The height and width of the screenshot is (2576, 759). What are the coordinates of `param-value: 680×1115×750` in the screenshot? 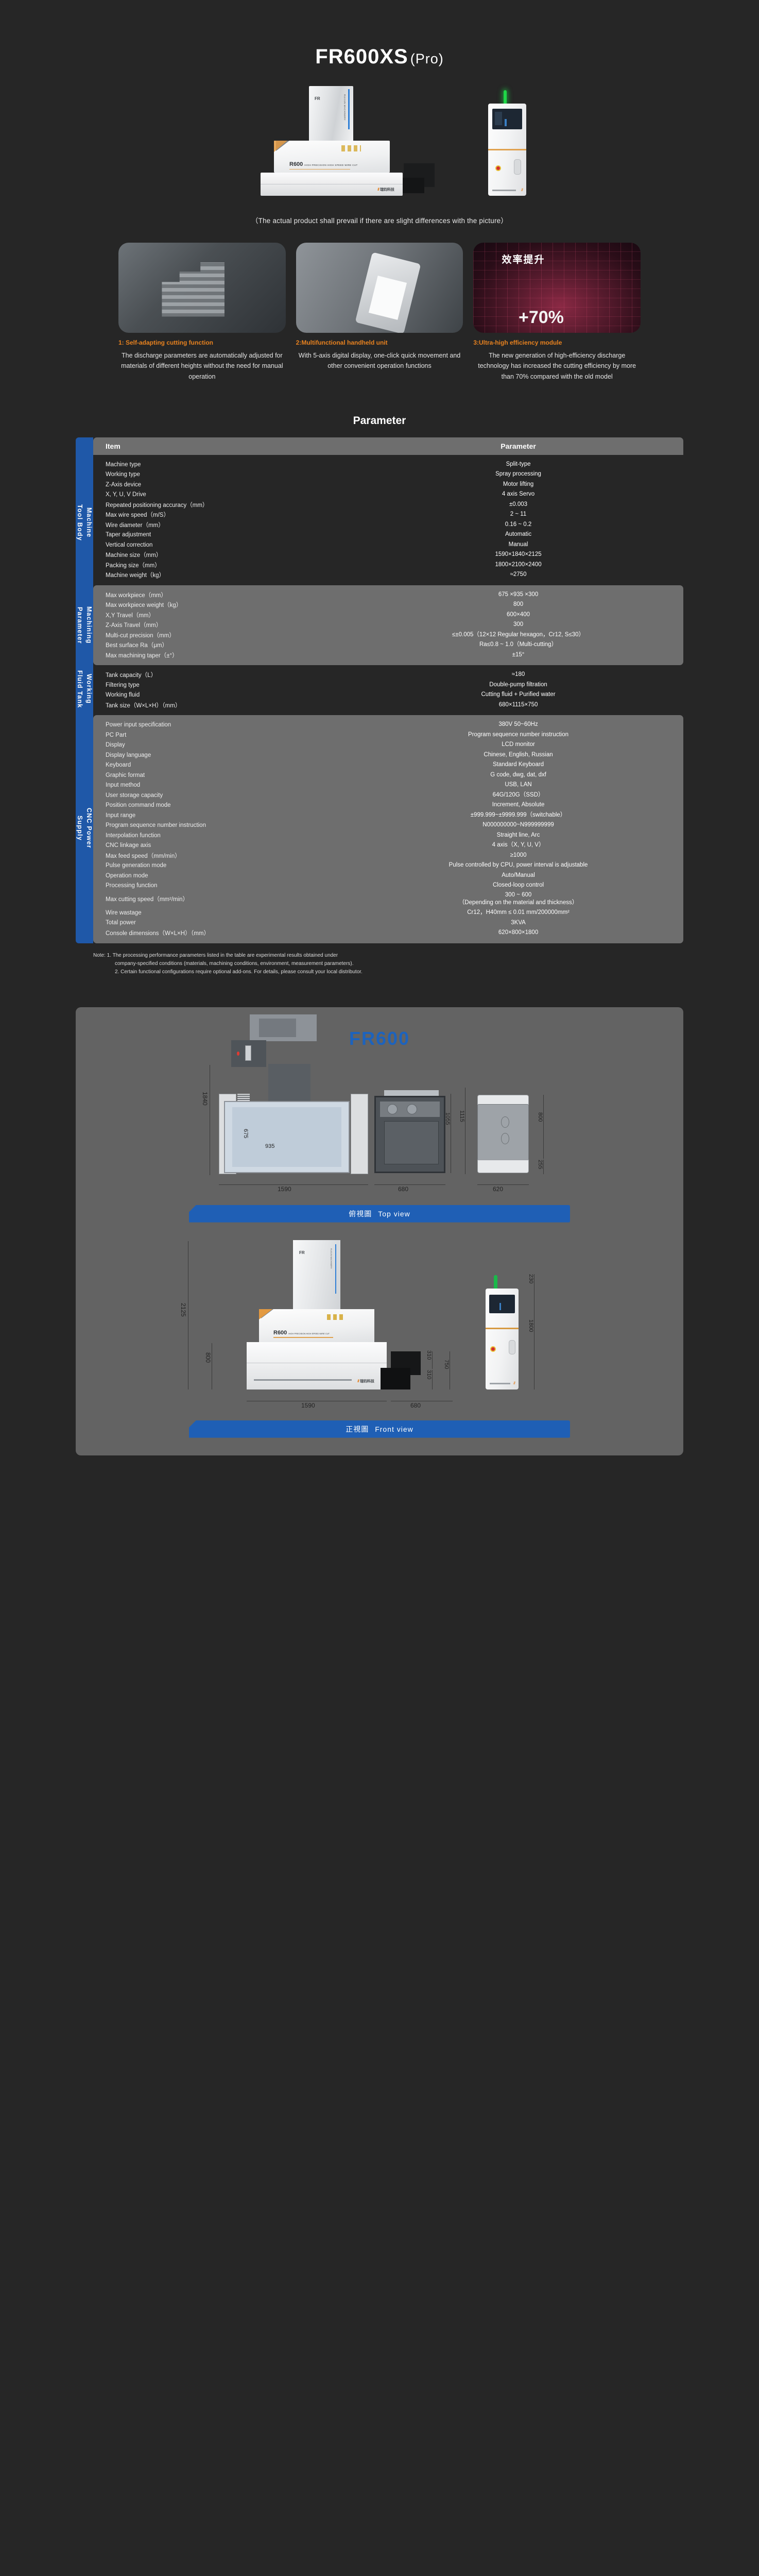 It's located at (518, 704).